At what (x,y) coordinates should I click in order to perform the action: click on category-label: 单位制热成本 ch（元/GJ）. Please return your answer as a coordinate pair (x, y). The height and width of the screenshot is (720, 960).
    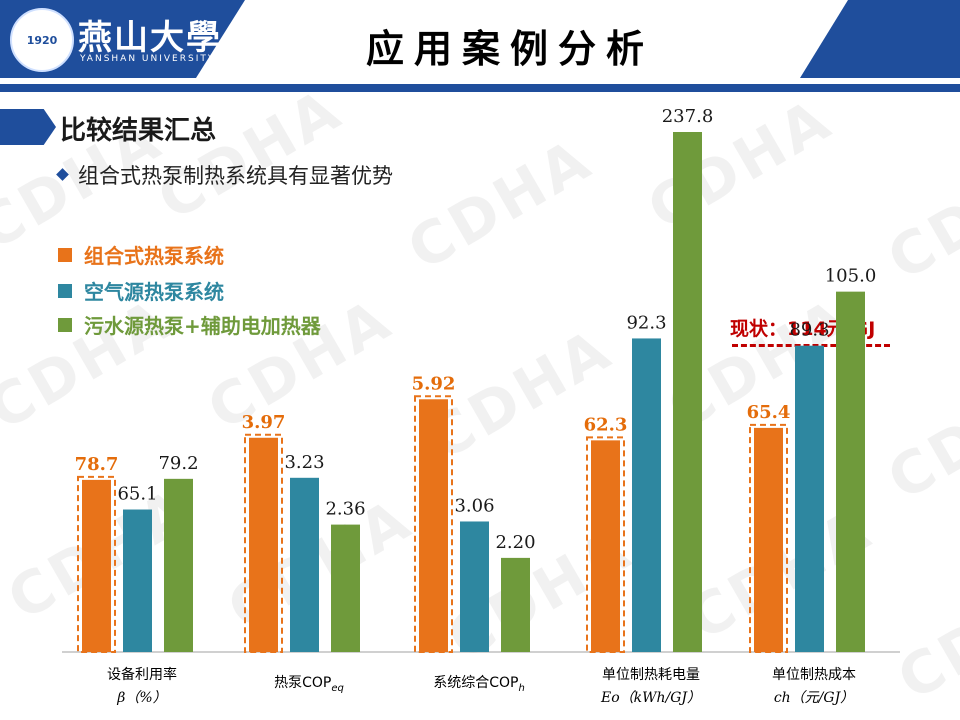
    Looking at the image, I should click on (814, 685).